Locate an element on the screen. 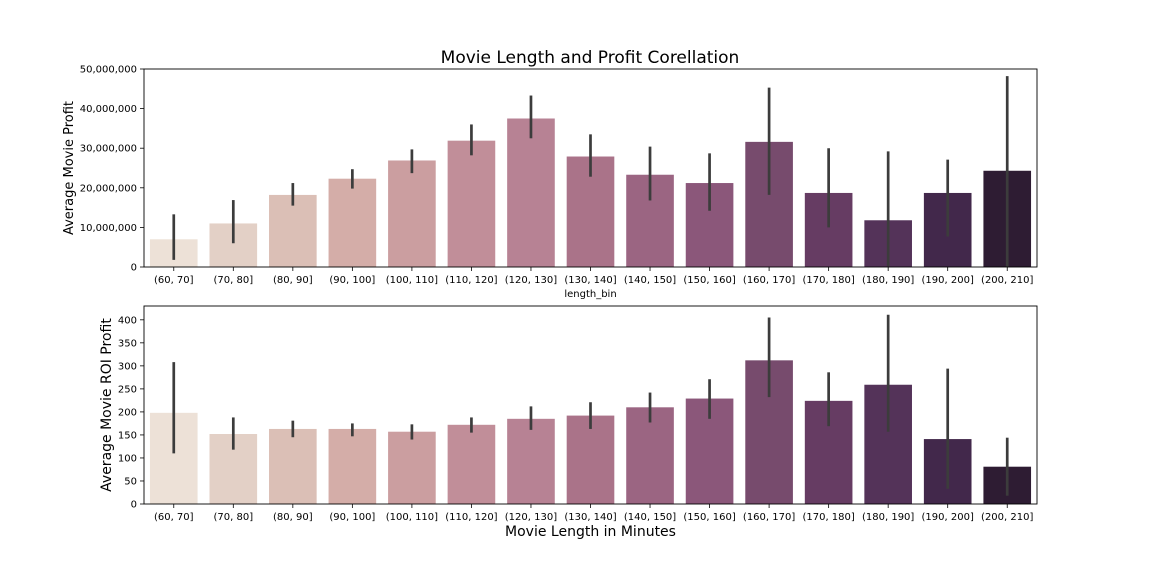  y-tick-label: 50,000,000 is located at coordinates (108, 70).